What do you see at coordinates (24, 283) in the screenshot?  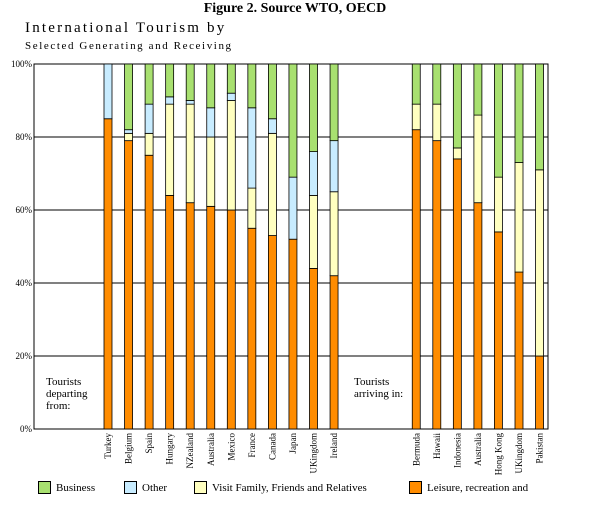 I see `y-tick-label: 40%` at bounding box center [24, 283].